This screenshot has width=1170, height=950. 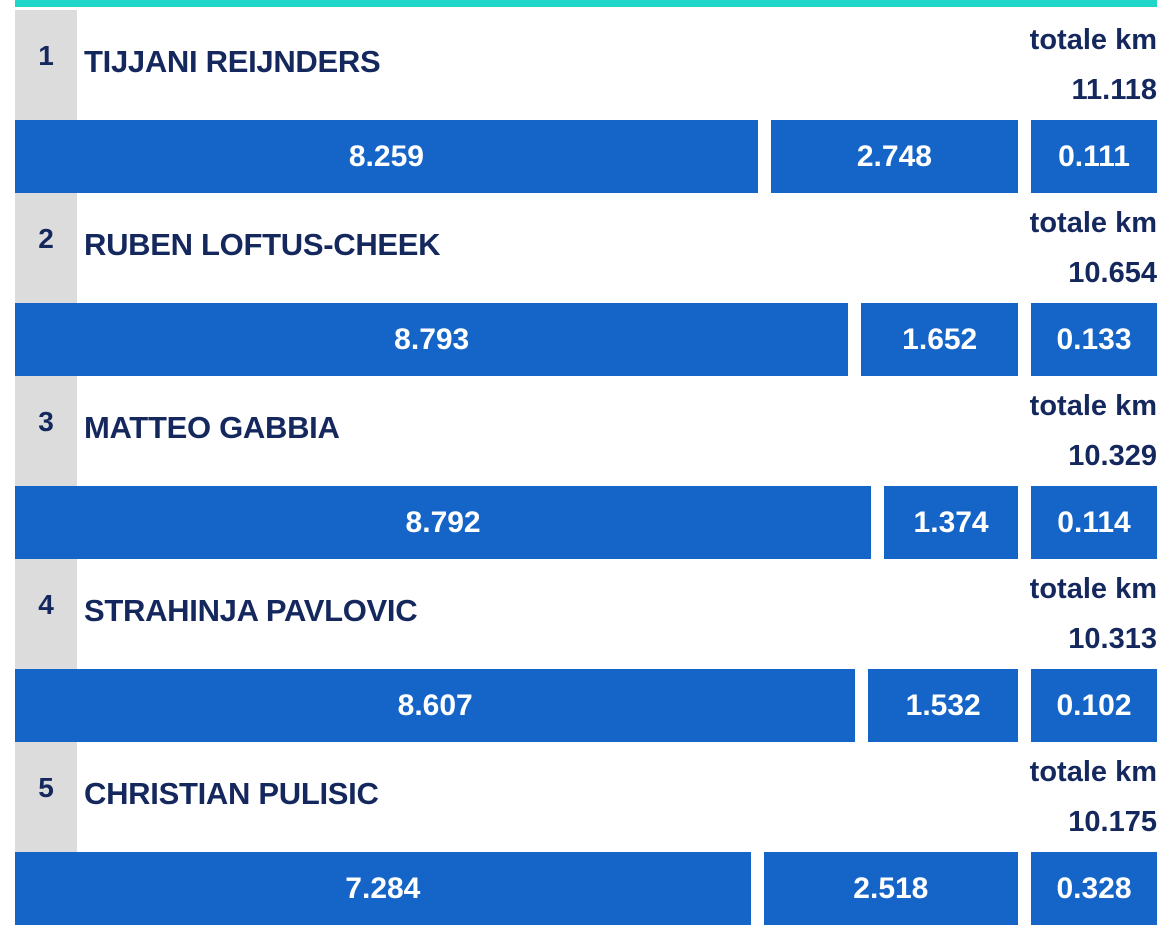 I want to click on distance-segment: 0.133, so click(x=1094, y=339).